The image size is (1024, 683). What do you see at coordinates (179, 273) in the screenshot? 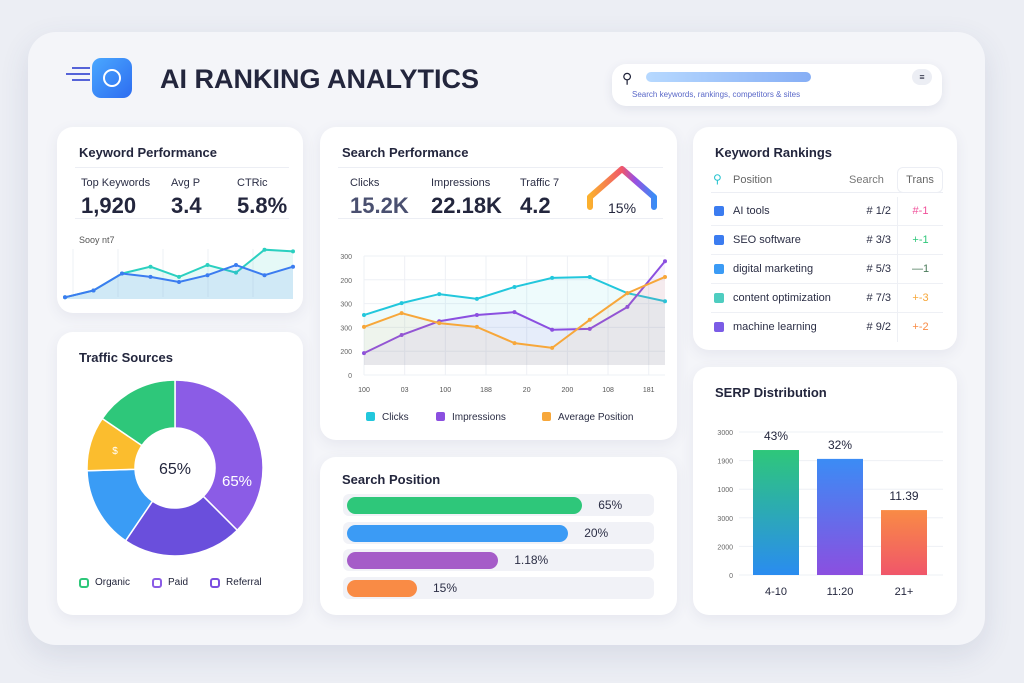
I see `keyword-trend-chart` at bounding box center [179, 273].